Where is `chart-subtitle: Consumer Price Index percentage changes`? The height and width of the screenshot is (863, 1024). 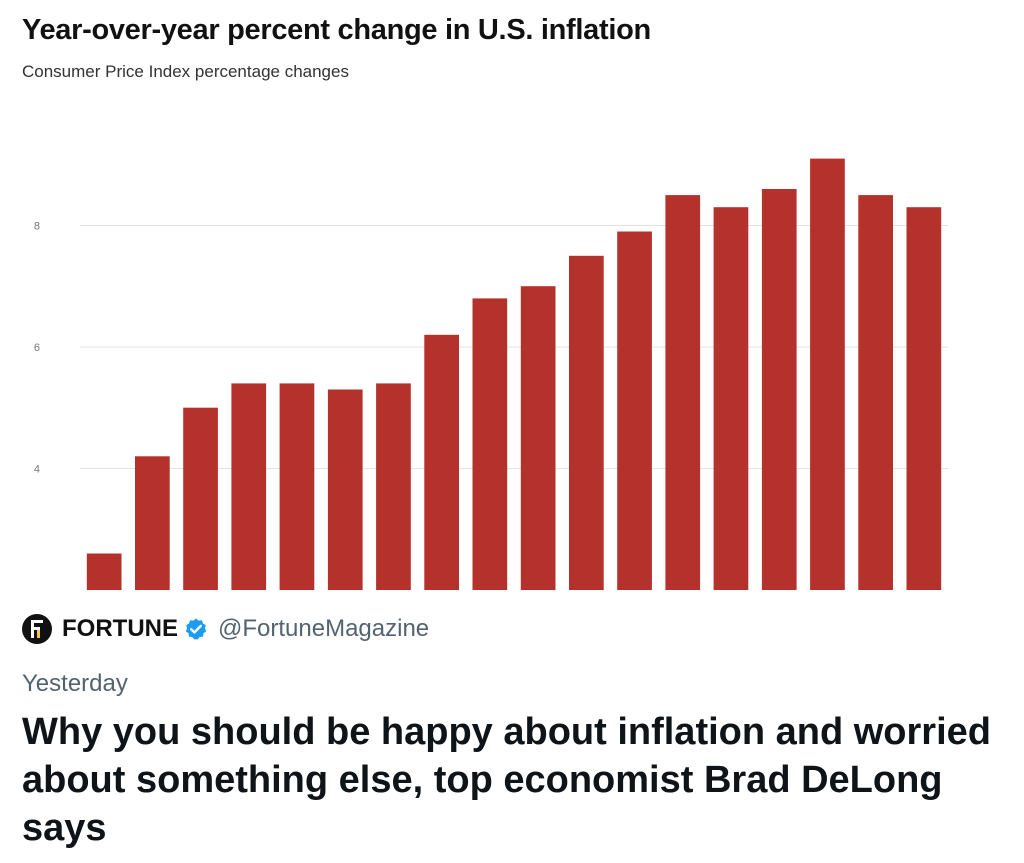 chart-subtitle: Consumer Price Index percentage changes is located at coordinates (185, 71).